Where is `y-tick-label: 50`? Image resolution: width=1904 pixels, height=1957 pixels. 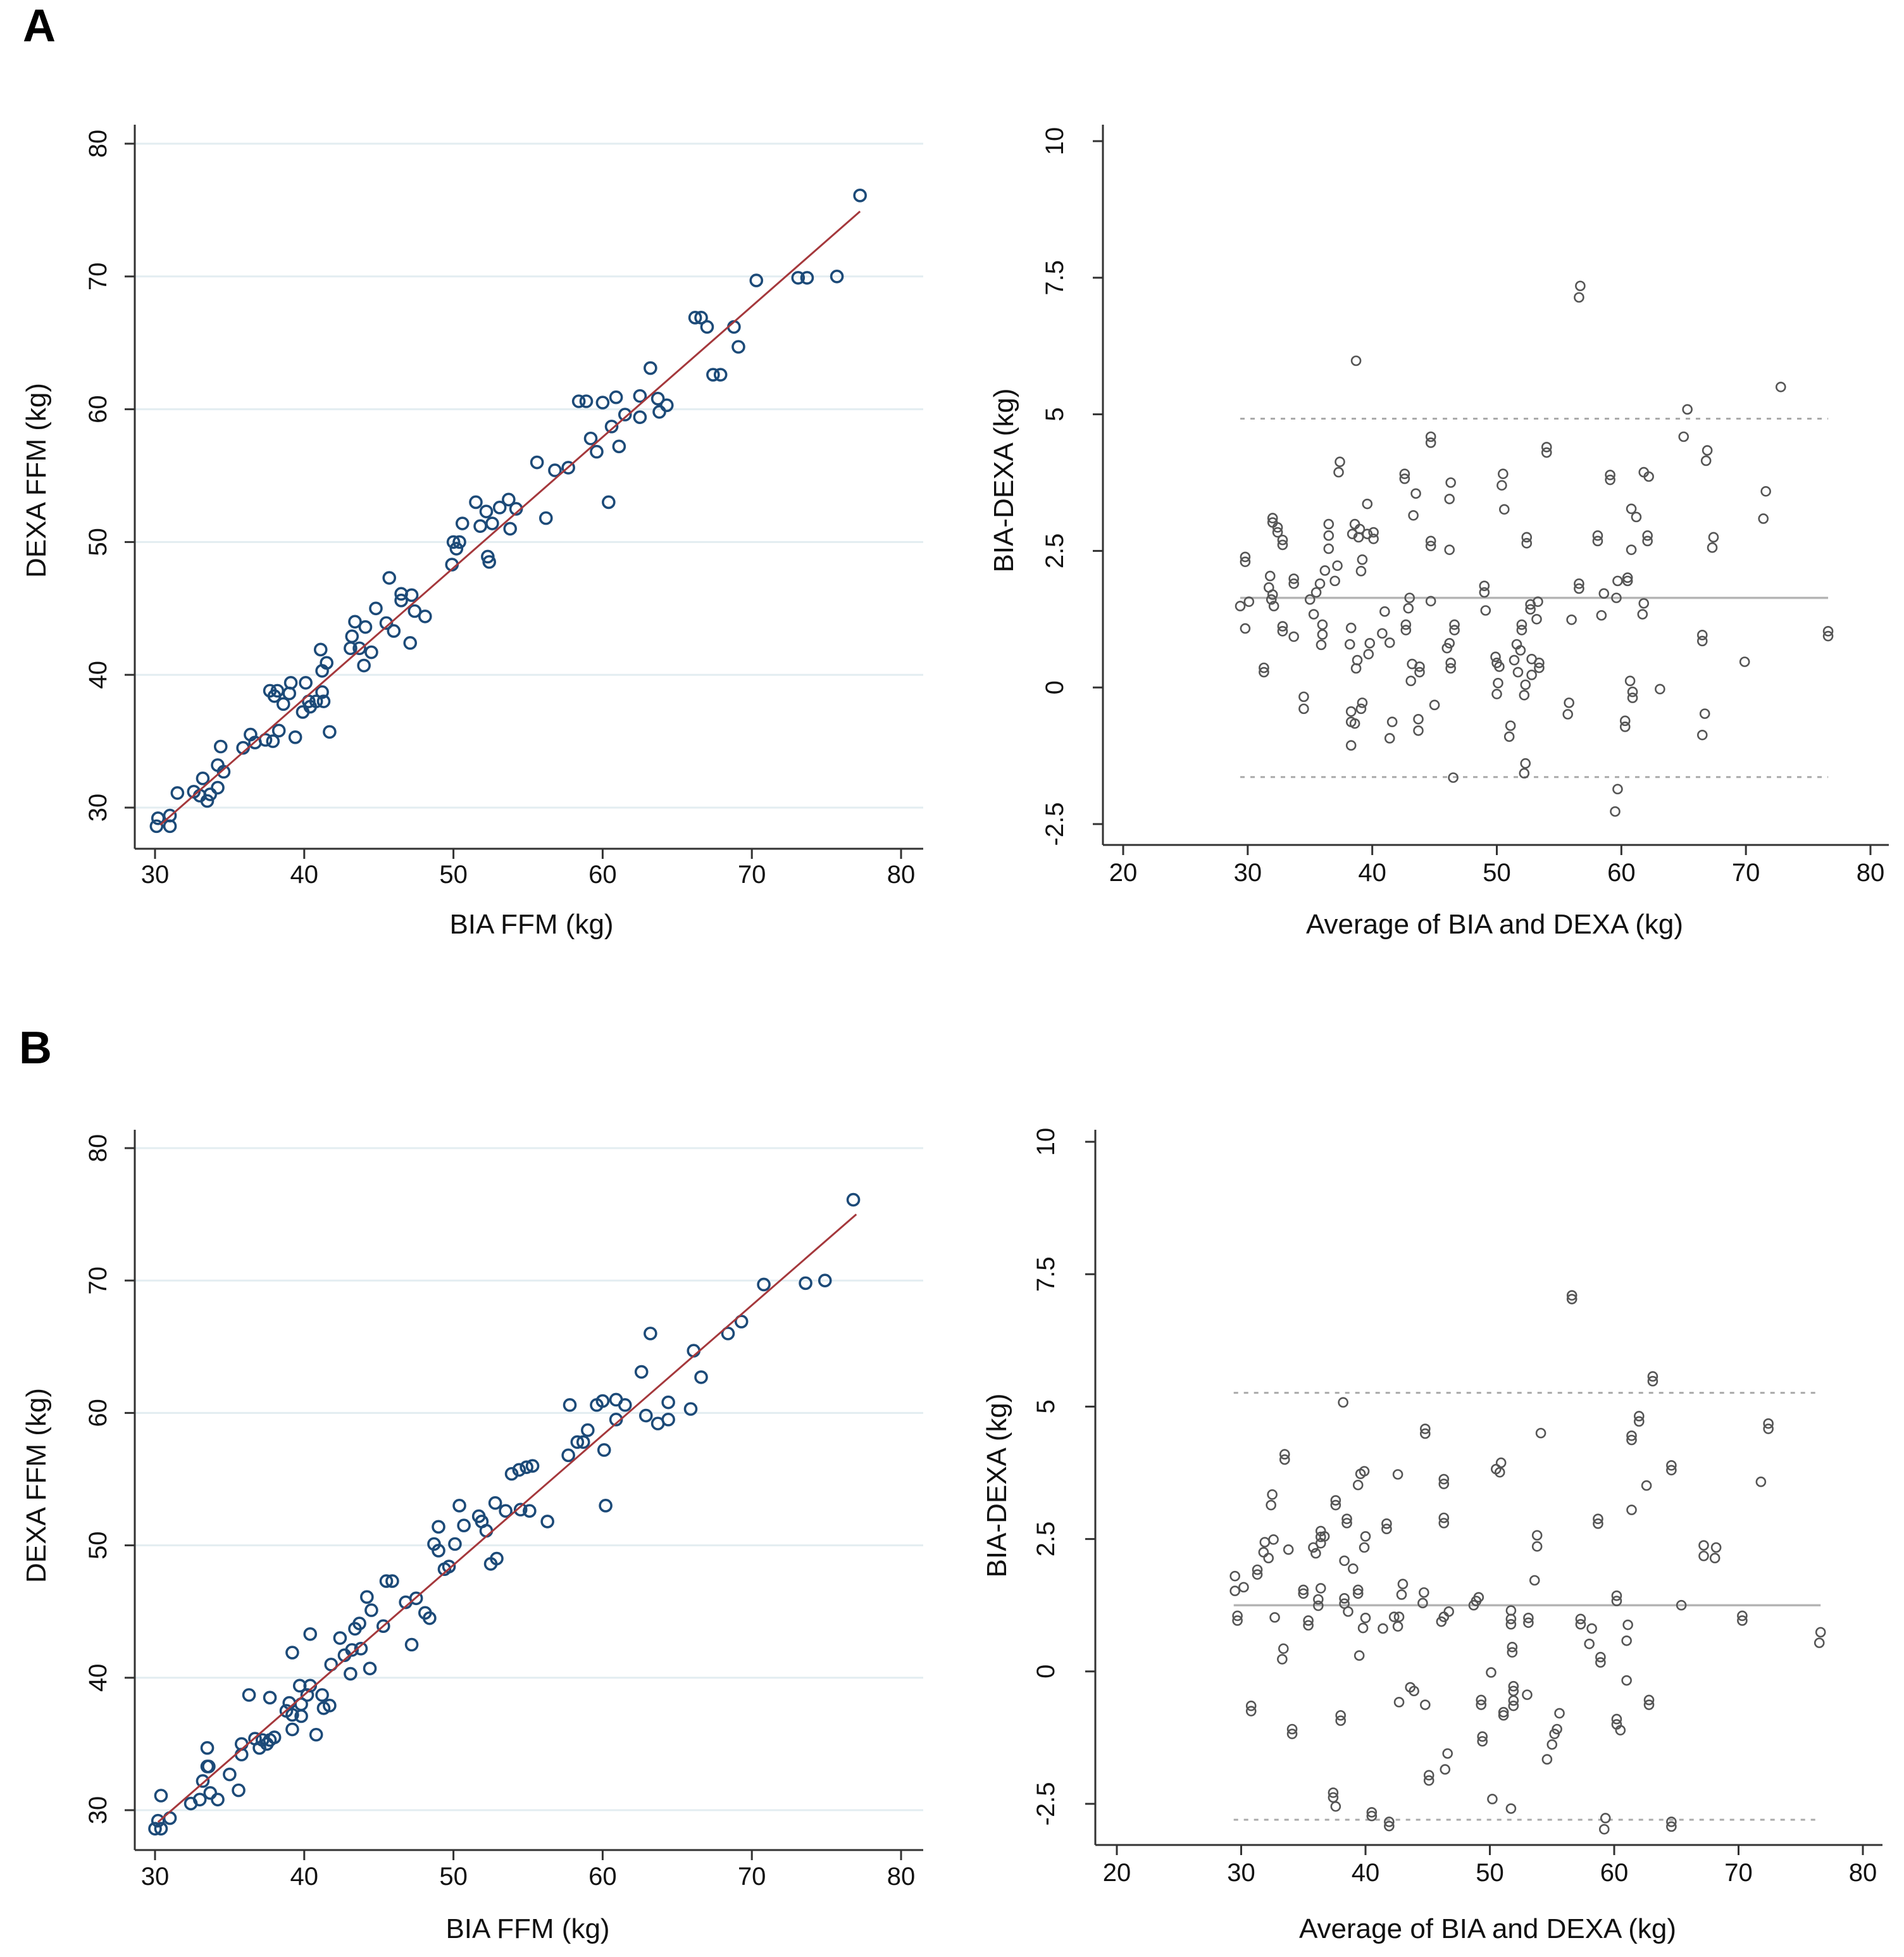
y-tick-label: 50 is located at coordinates (98, 542).